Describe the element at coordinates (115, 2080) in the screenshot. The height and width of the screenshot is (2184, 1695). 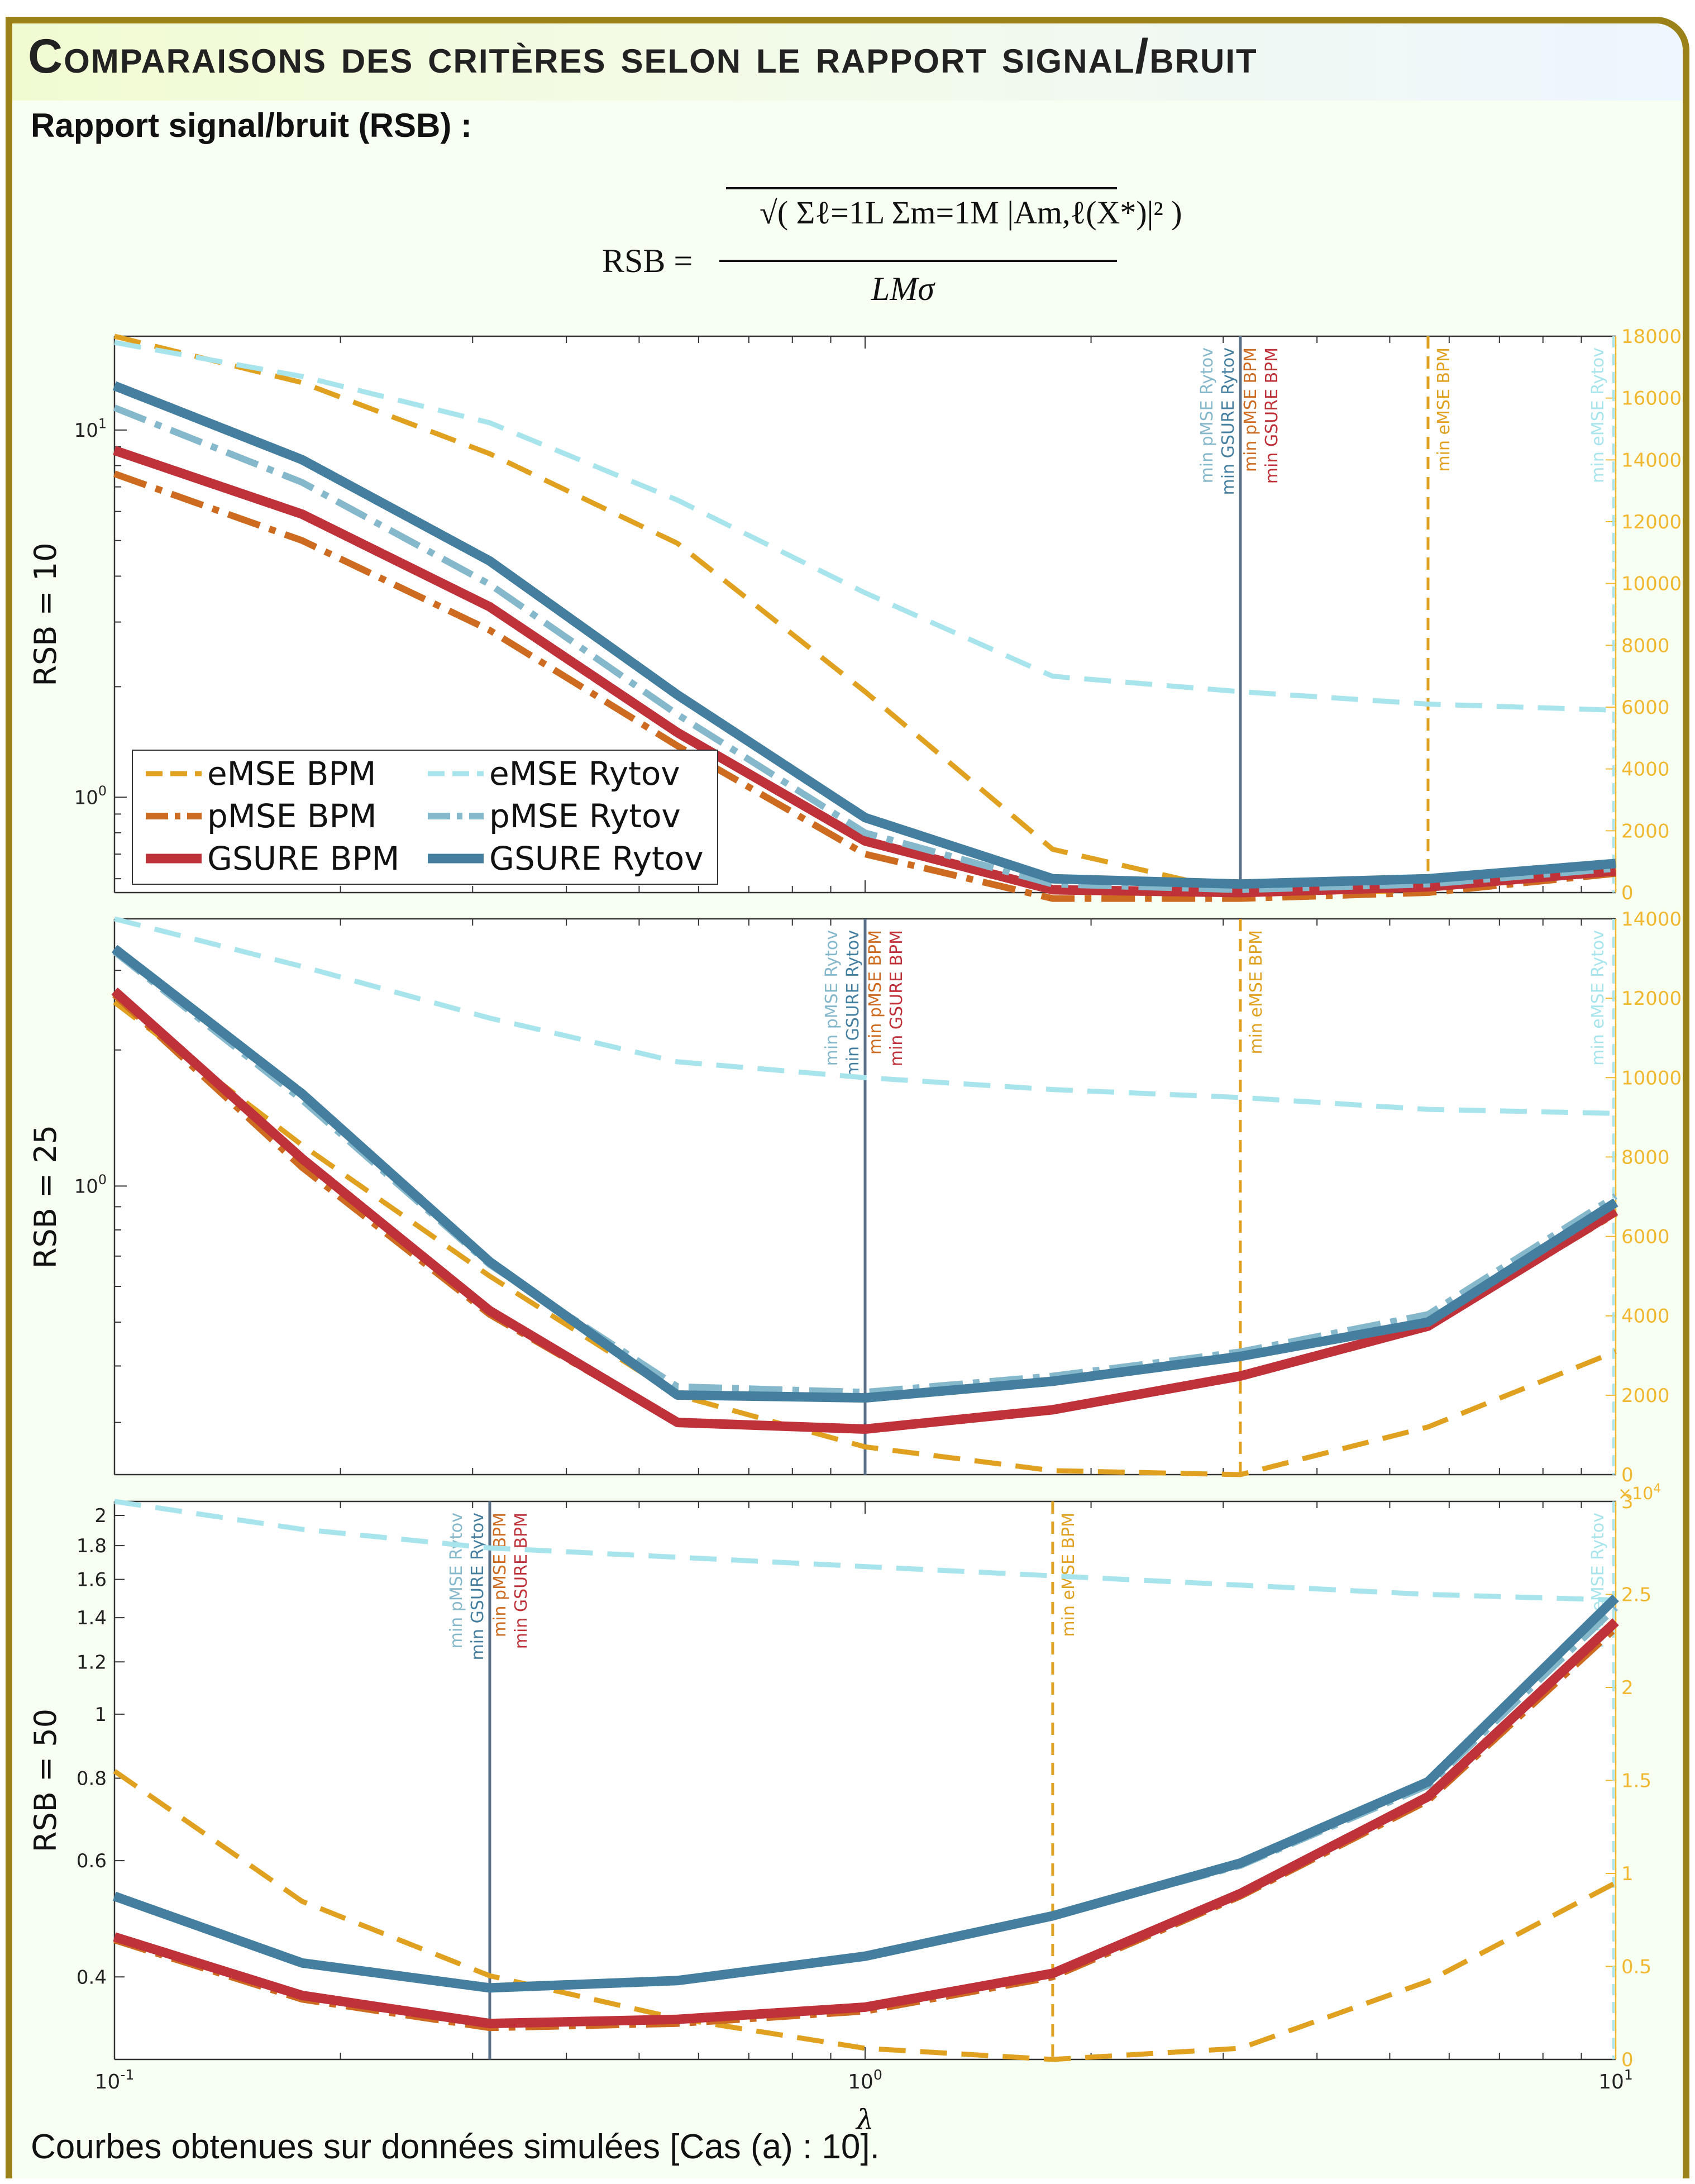
I see `x-tick-label: 10⁻¹` at that location.